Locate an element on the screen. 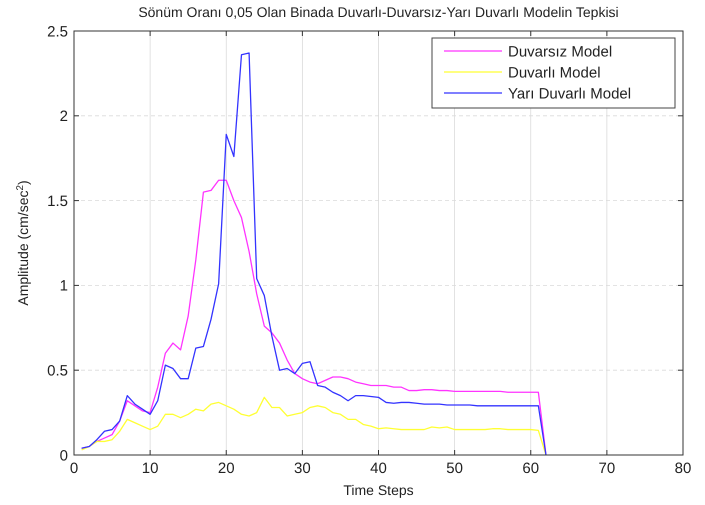 The image size is (705, 505). y-tick-label: 1.5 is located at coordinates (57, 201).